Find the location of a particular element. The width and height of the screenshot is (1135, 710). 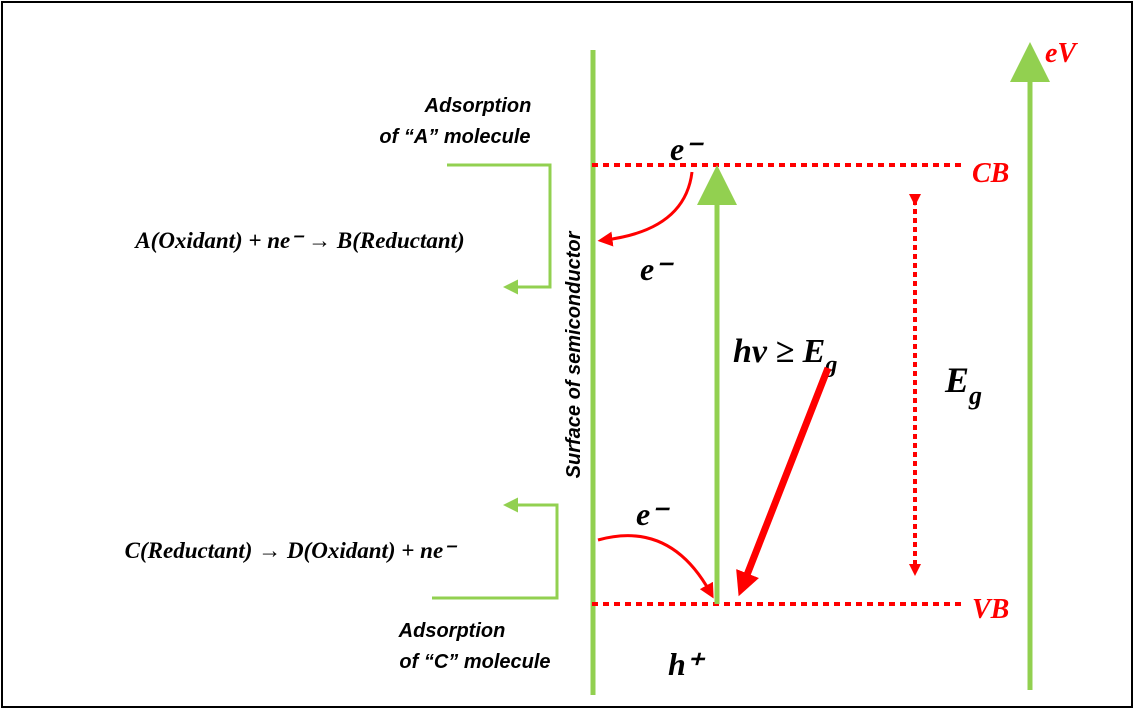

electron-transfer-top is located at coordinates (645, 209).